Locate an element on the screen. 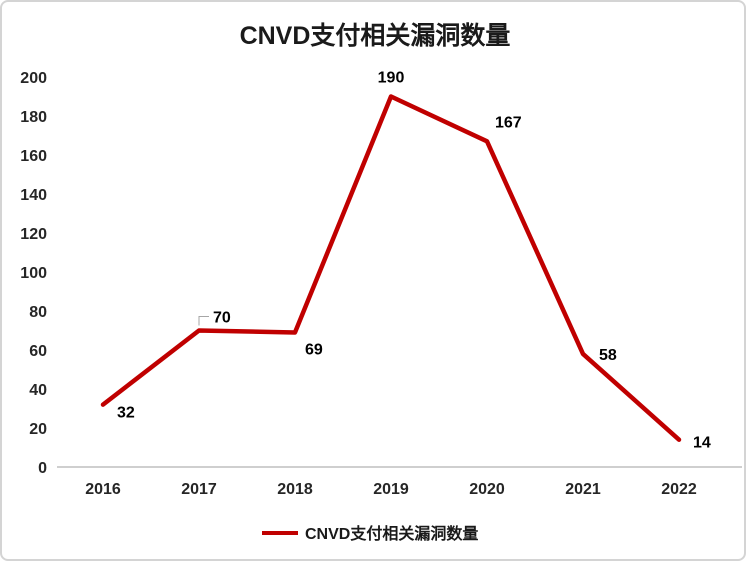 The image size is (750, 565). x-tick-label: 2017 is located at coordinates (199, 489).